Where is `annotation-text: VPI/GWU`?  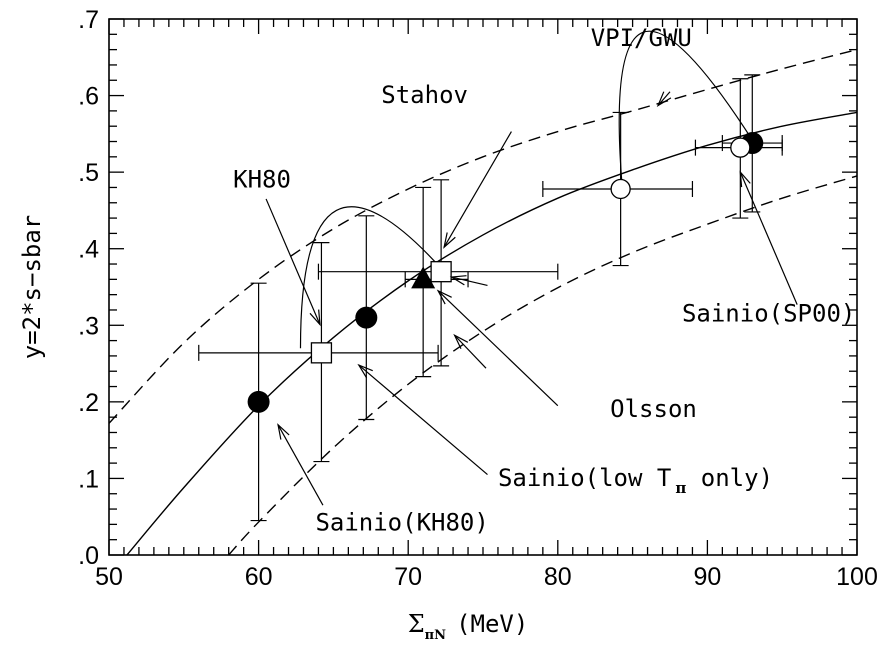
annotation-text: VPI/GWU is located at coordinates (641, 38).